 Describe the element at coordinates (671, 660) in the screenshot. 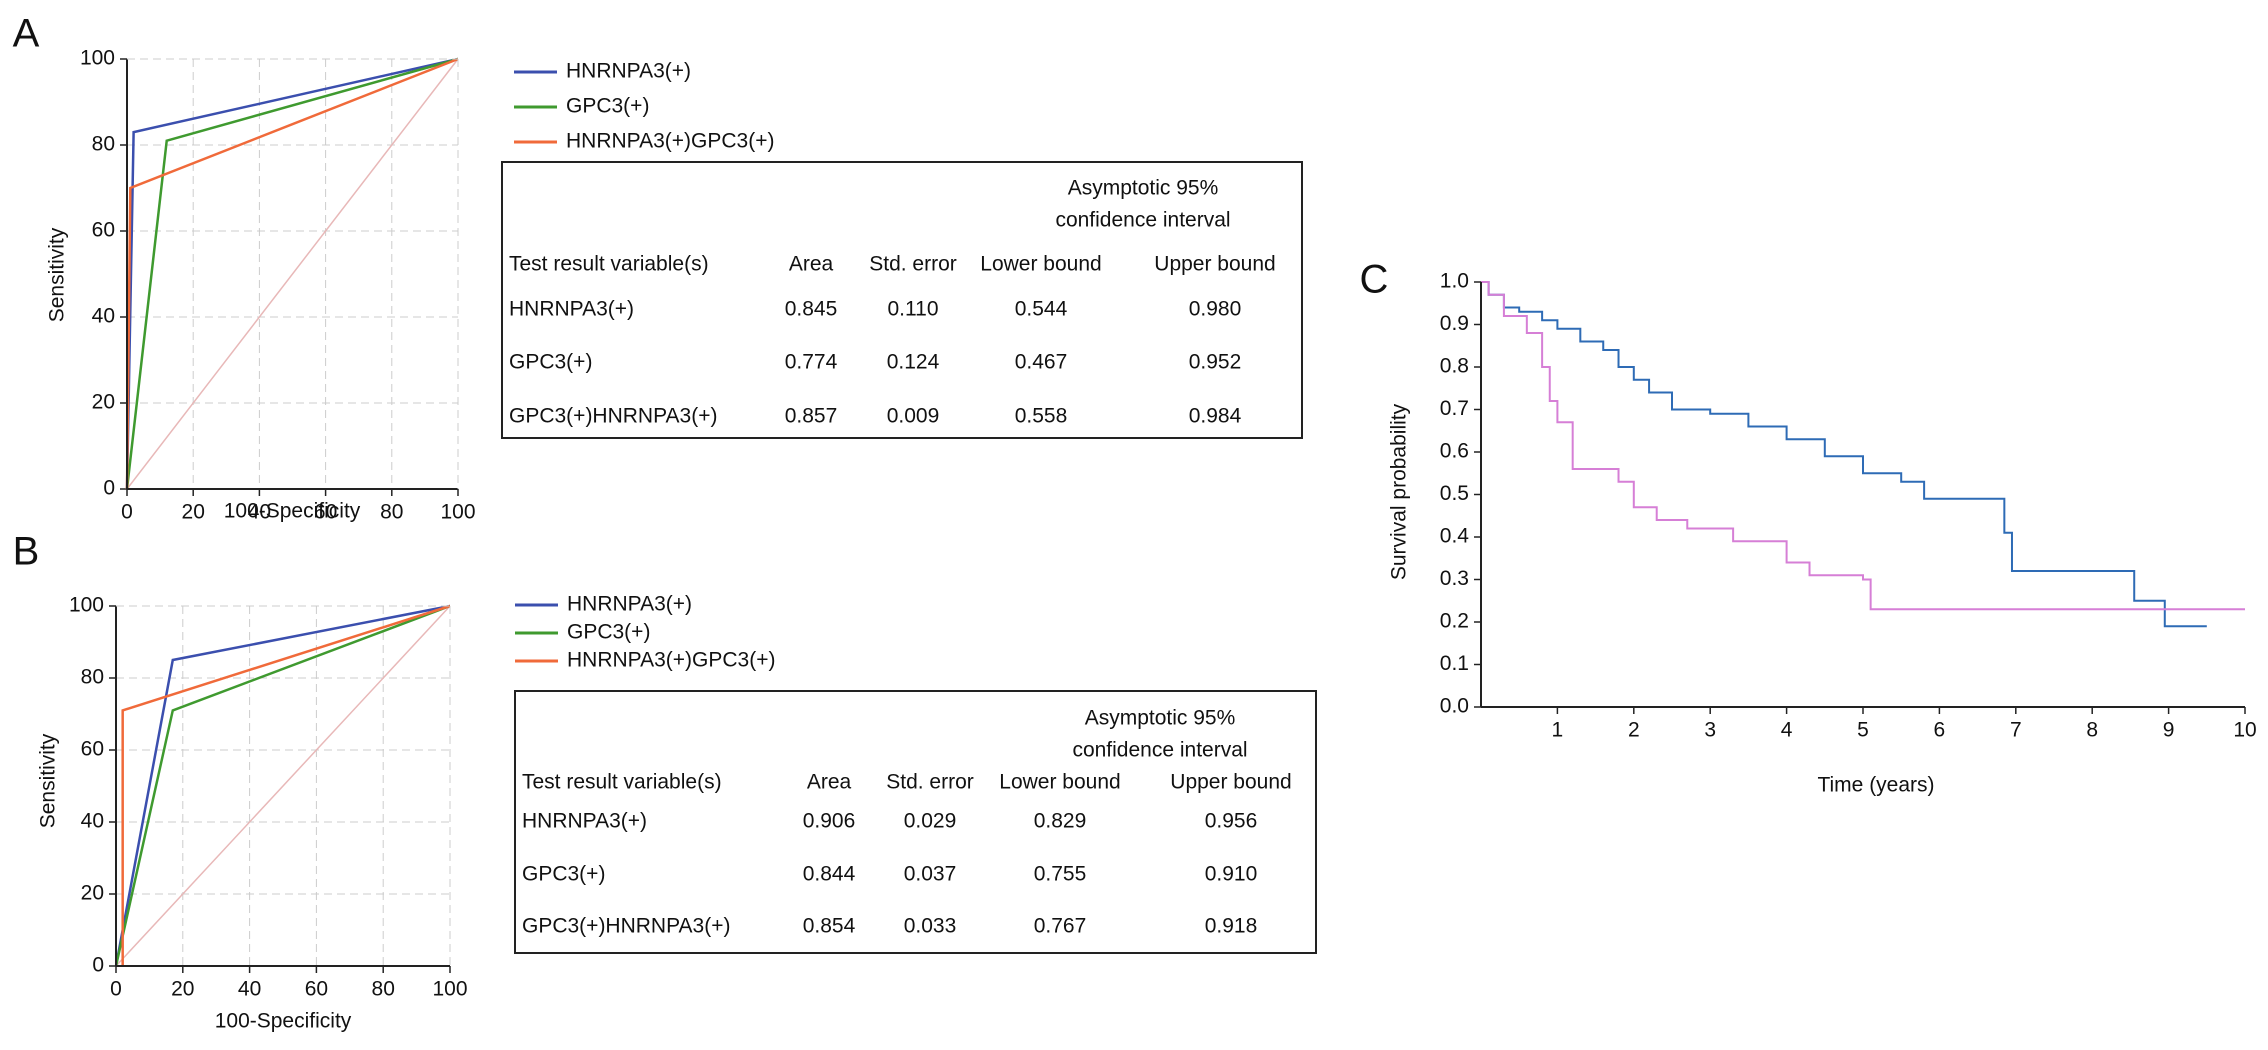

I see `legend-label: HNRNPA3(+)GPC3(+)` at that location.